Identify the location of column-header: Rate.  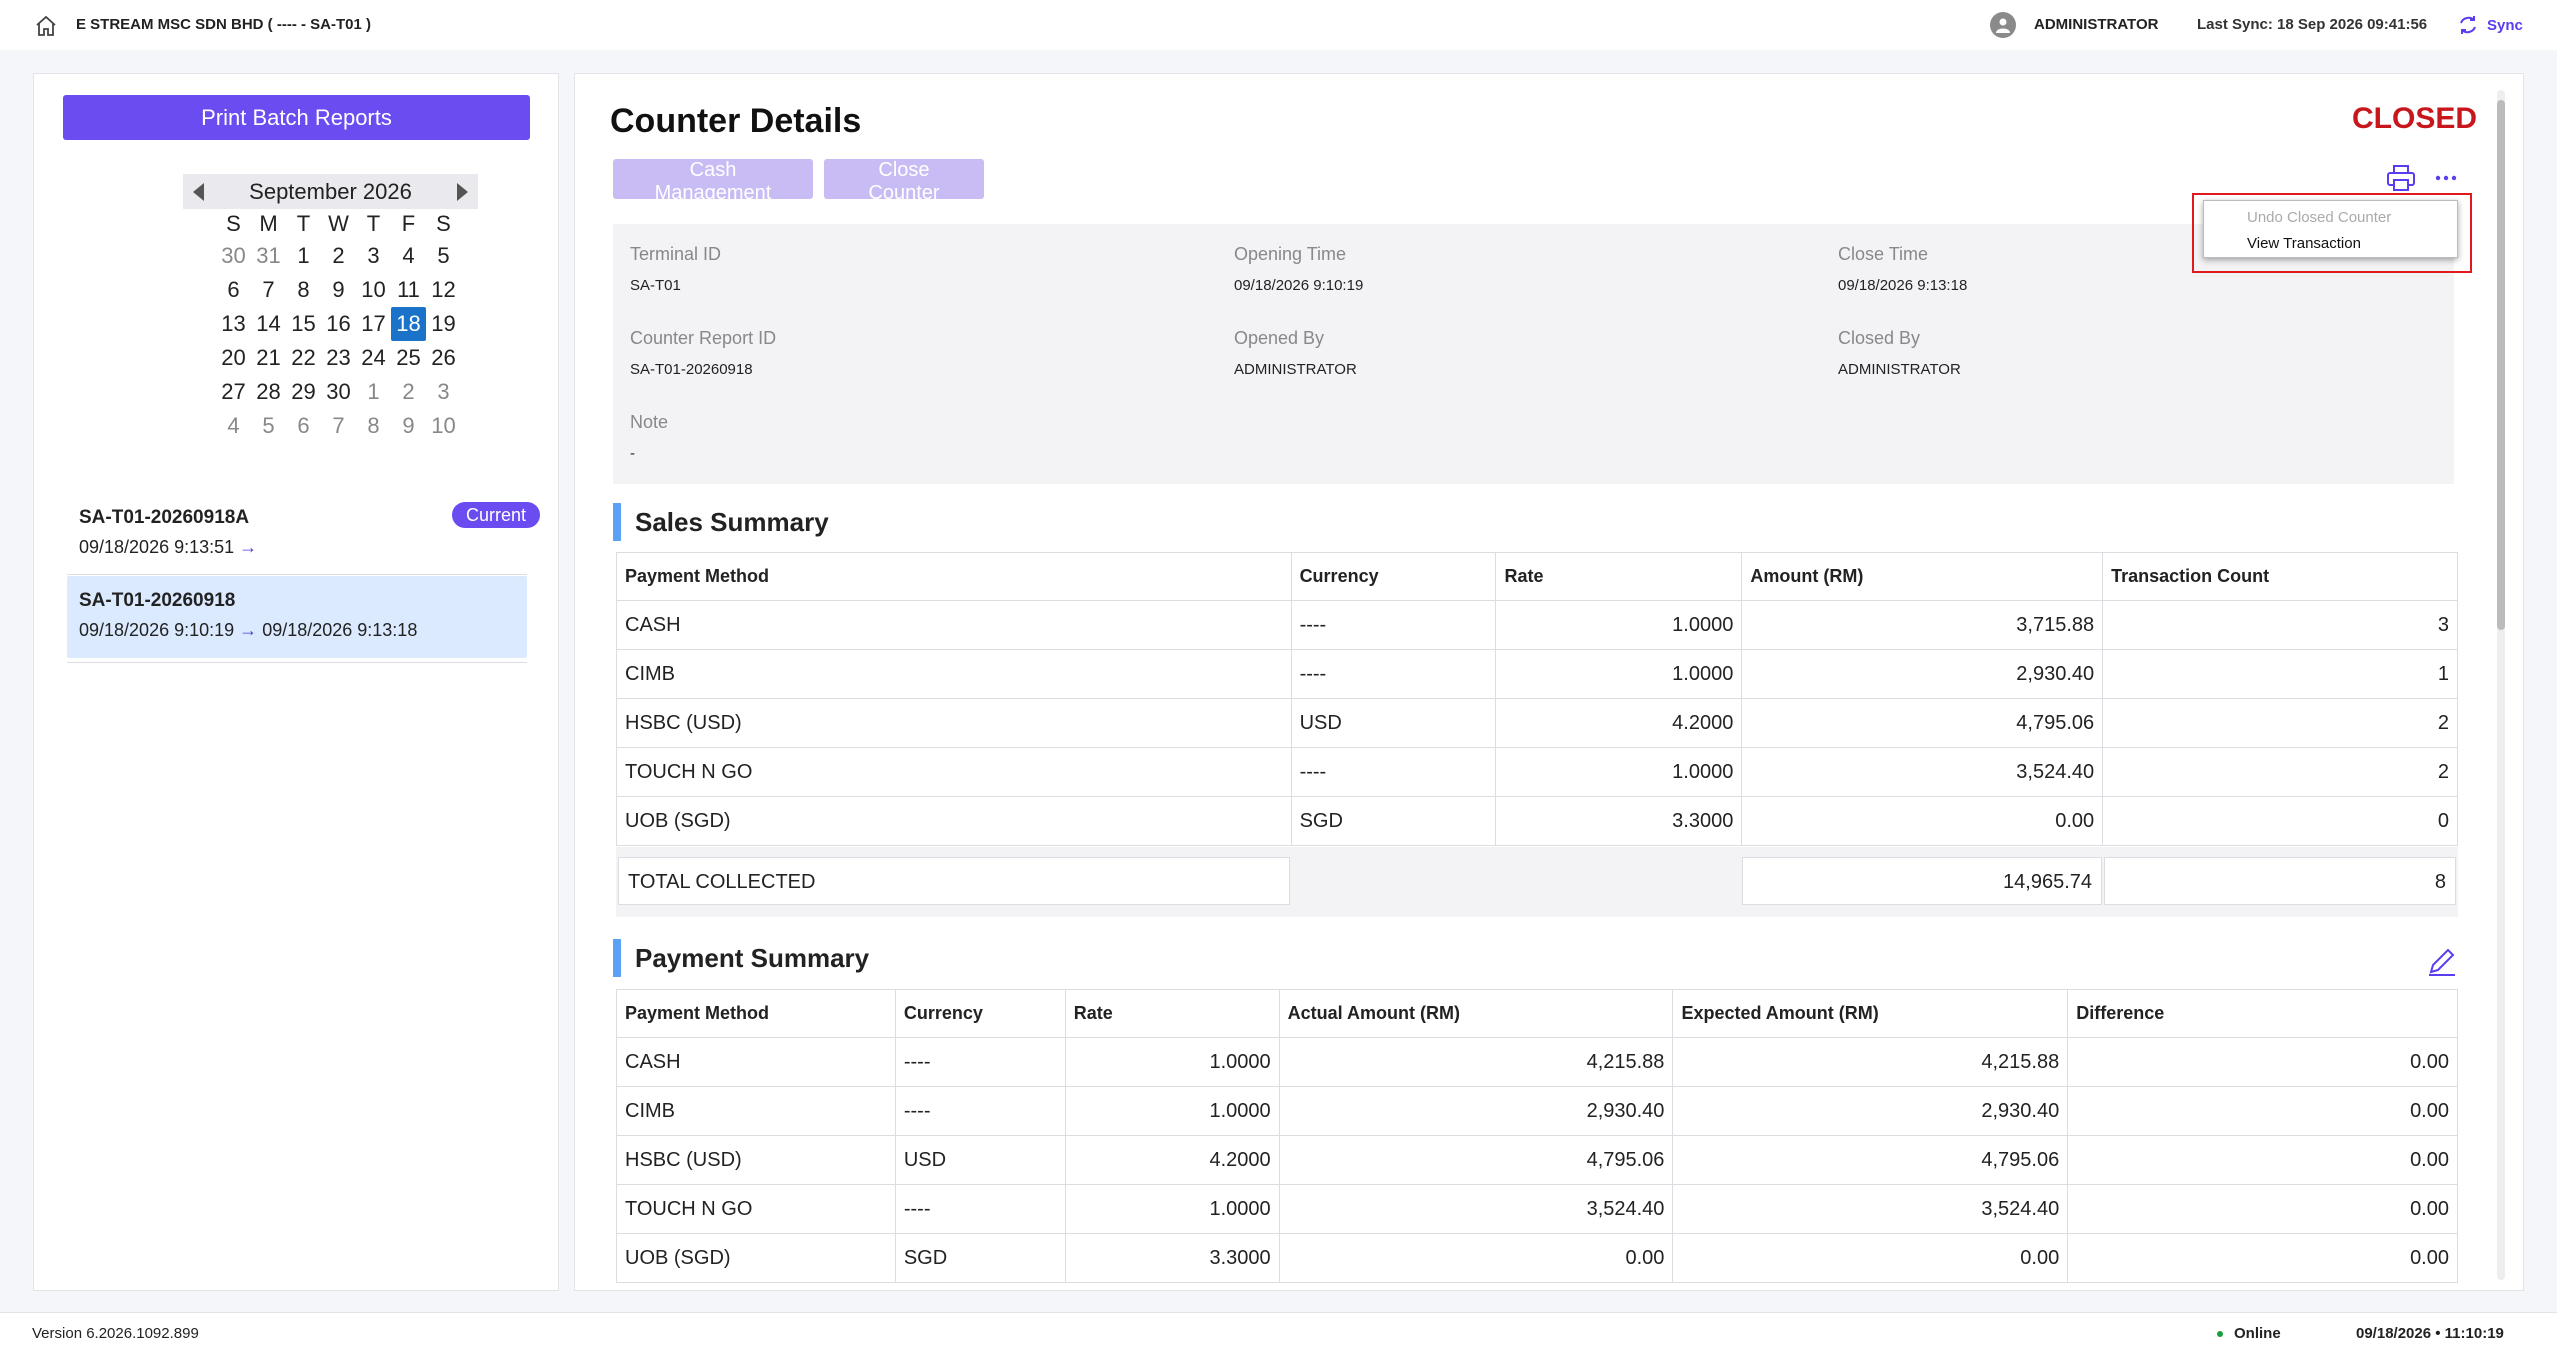
(1619, 576).